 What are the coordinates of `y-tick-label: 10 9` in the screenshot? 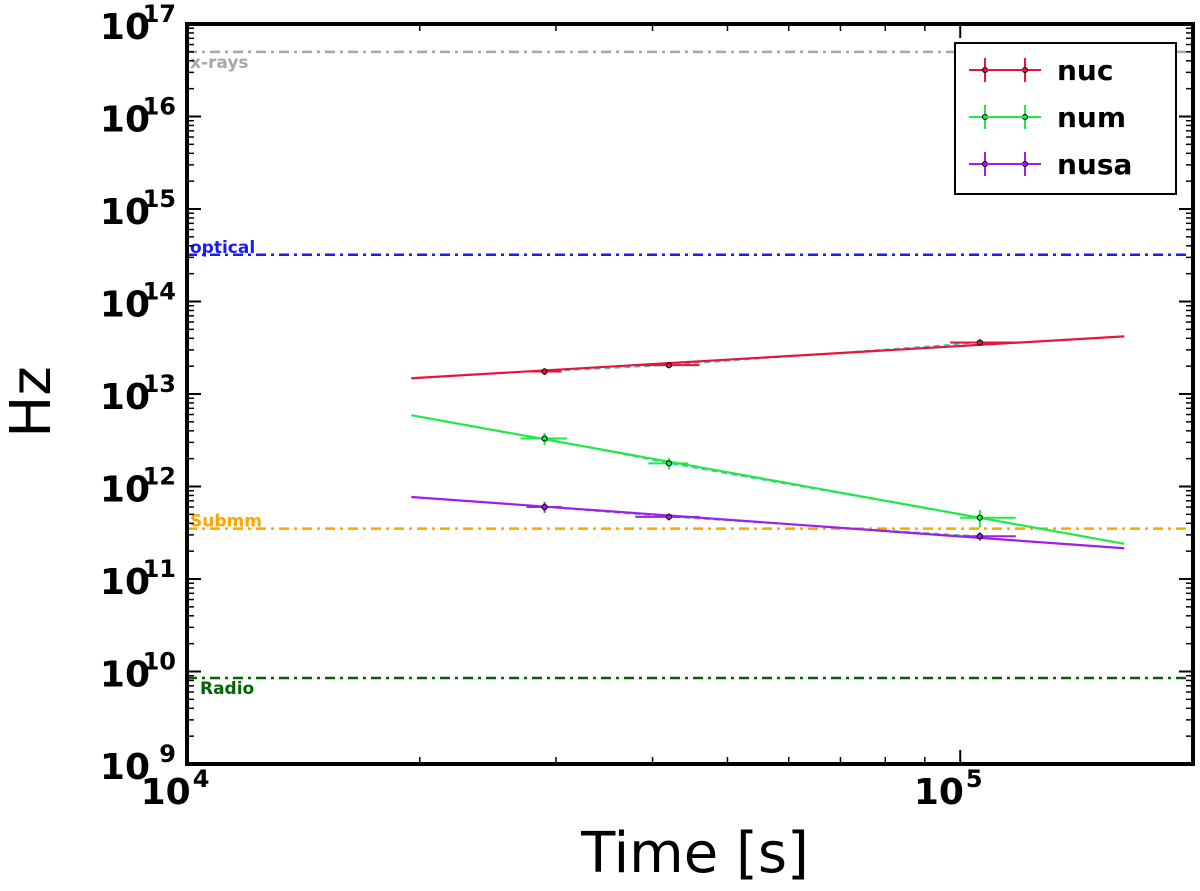 It's located at (138, 764).